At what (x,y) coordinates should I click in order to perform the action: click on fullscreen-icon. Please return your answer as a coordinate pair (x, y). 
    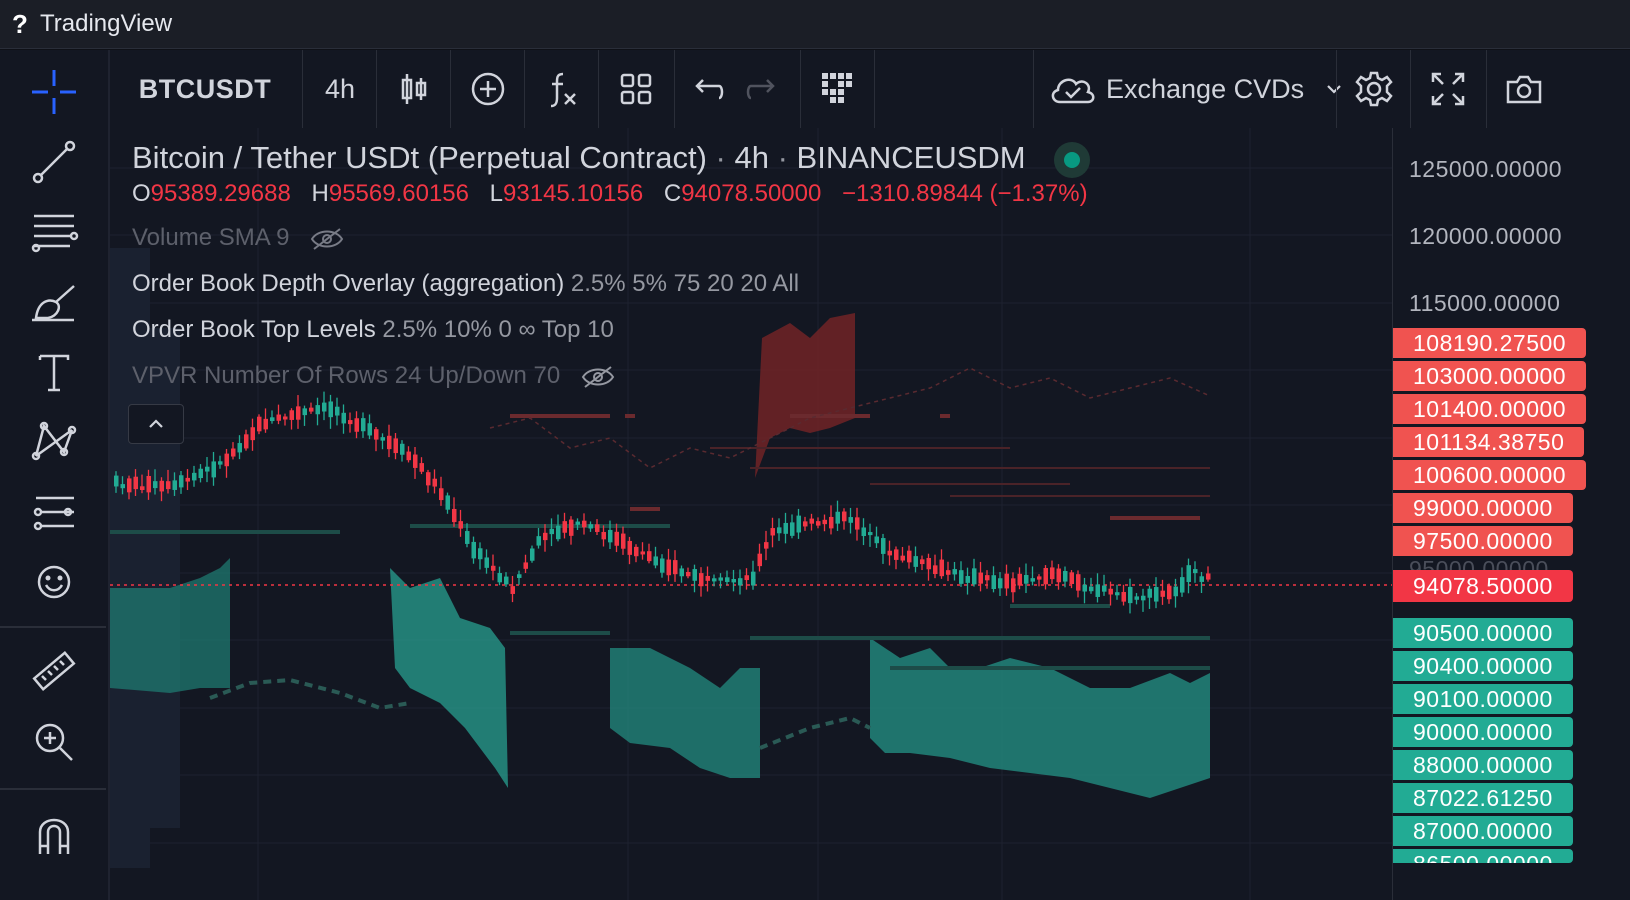
    Looking at the image, I should click on (1448, 89).